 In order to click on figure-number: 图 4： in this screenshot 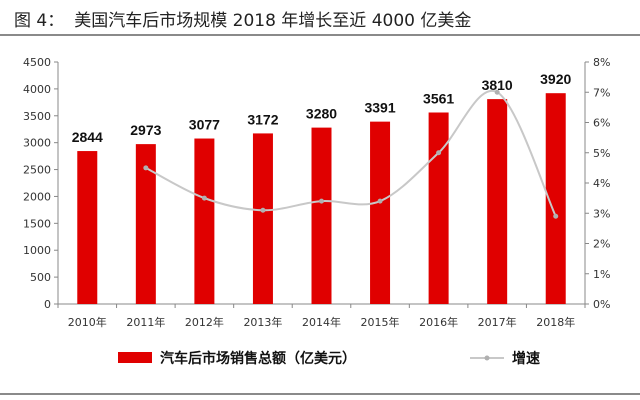, I will do `click(39, 21)`.